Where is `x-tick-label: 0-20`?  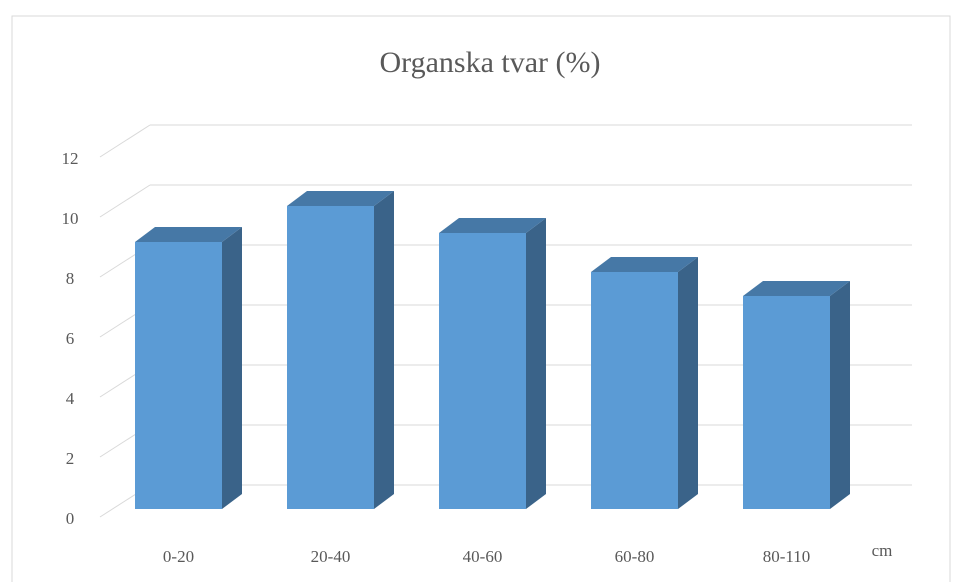
x-tick-label: 0-20 is located at coordinates (178, 556).